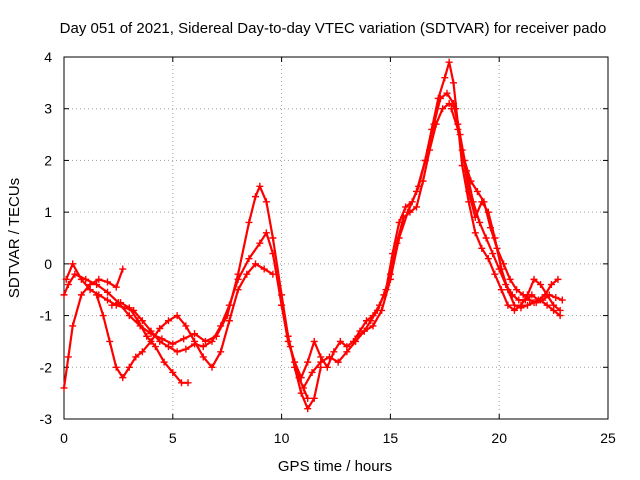  What do you see at coordinates (499, 438) in the screenshot?
I see `x-tick-label: 20` at bounding box center [499, 438].